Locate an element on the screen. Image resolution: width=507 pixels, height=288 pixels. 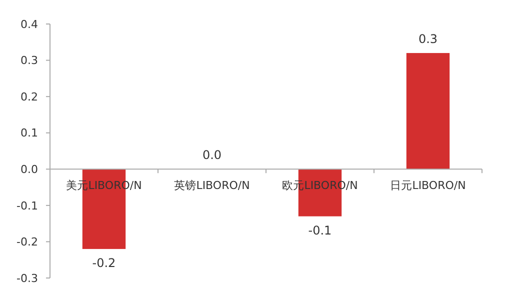
y-tick-label: 0.4 is located at coordinates (29, 24).